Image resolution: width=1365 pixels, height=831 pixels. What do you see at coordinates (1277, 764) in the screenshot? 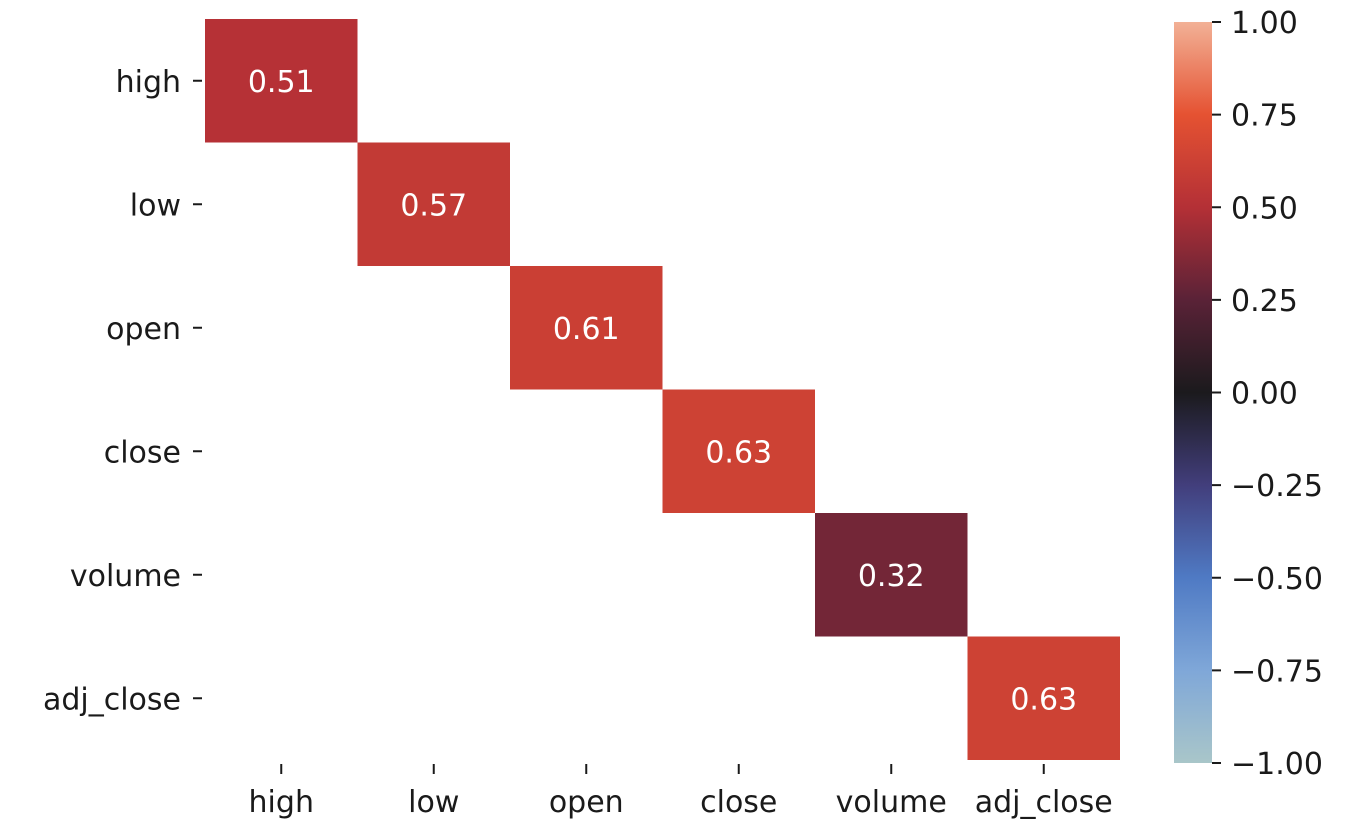
I see `colorbar-tick-label: −1.00` at bounding box center [1277, 764].